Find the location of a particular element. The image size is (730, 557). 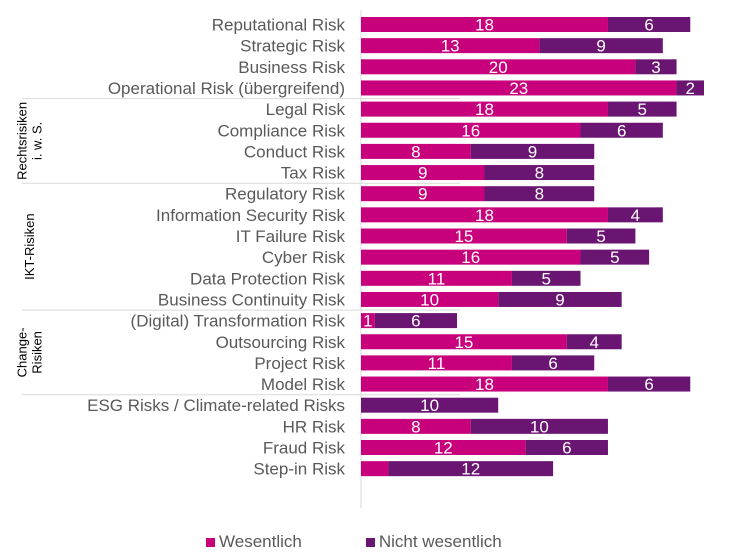

data-label-wesentlich-reputational-risk: 18 is located at coordinates (484, 25).